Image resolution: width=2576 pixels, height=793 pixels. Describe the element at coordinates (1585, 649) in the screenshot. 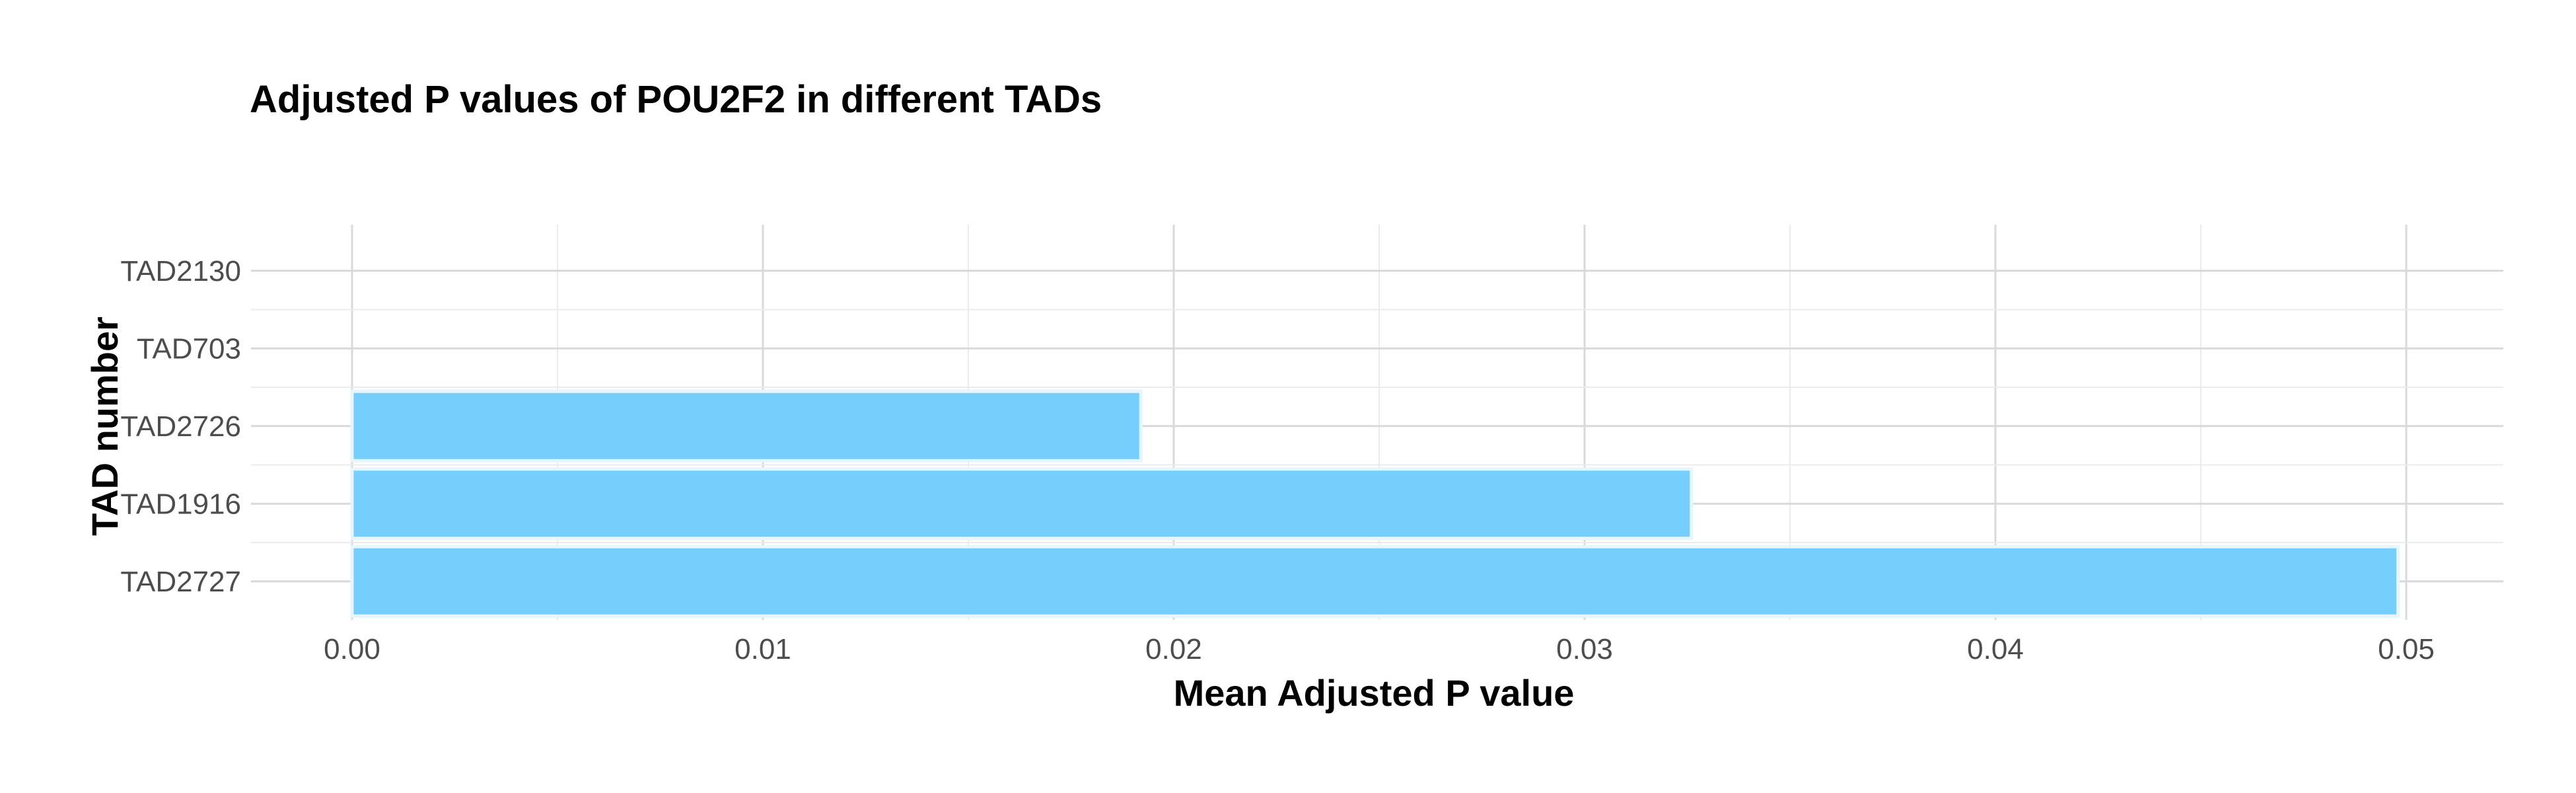

I see `x-tick-label: 0.03` at that location.